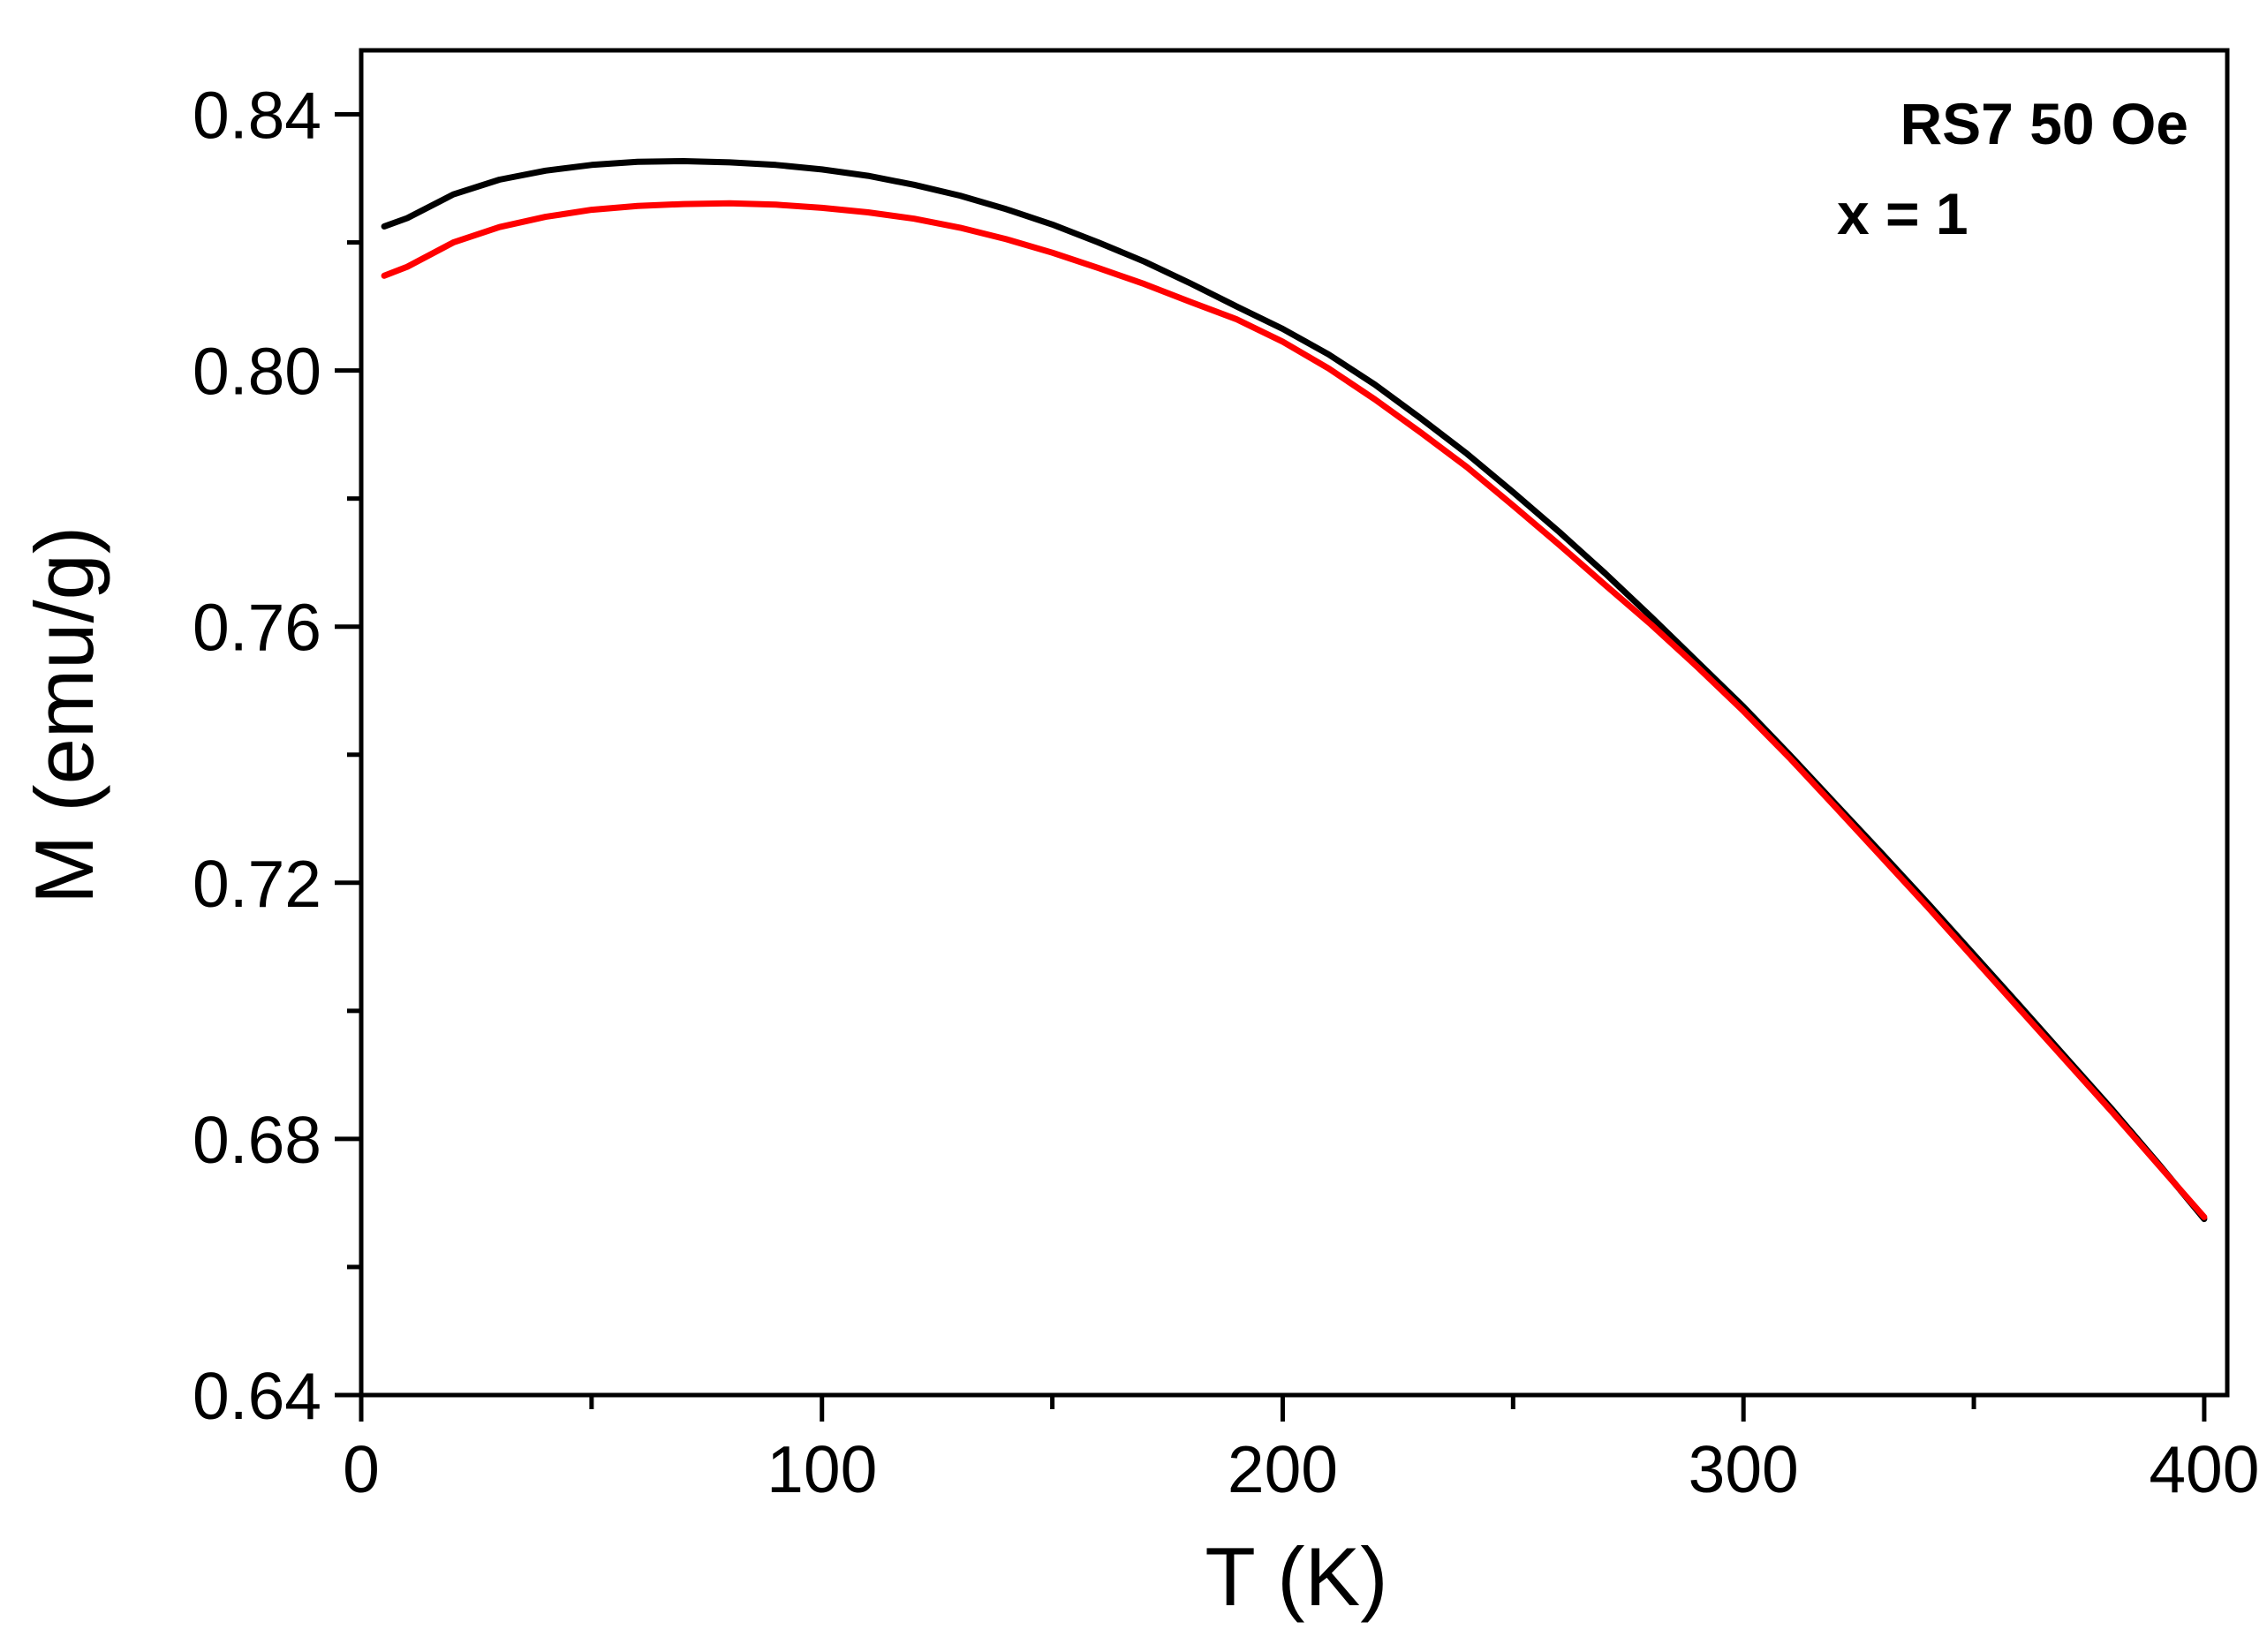  What do you see at coordinates (257, 116) in the screenshot?
I see `y-tick-label: 0.84` at bounding box center [257, 116].